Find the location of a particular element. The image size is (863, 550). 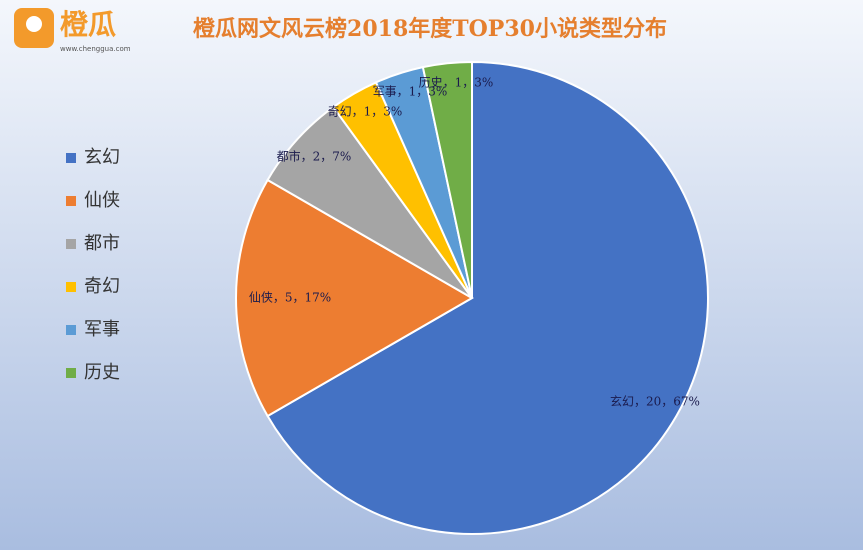

data-label: 仙侠，5，17% is located at coordinates (290, 298).